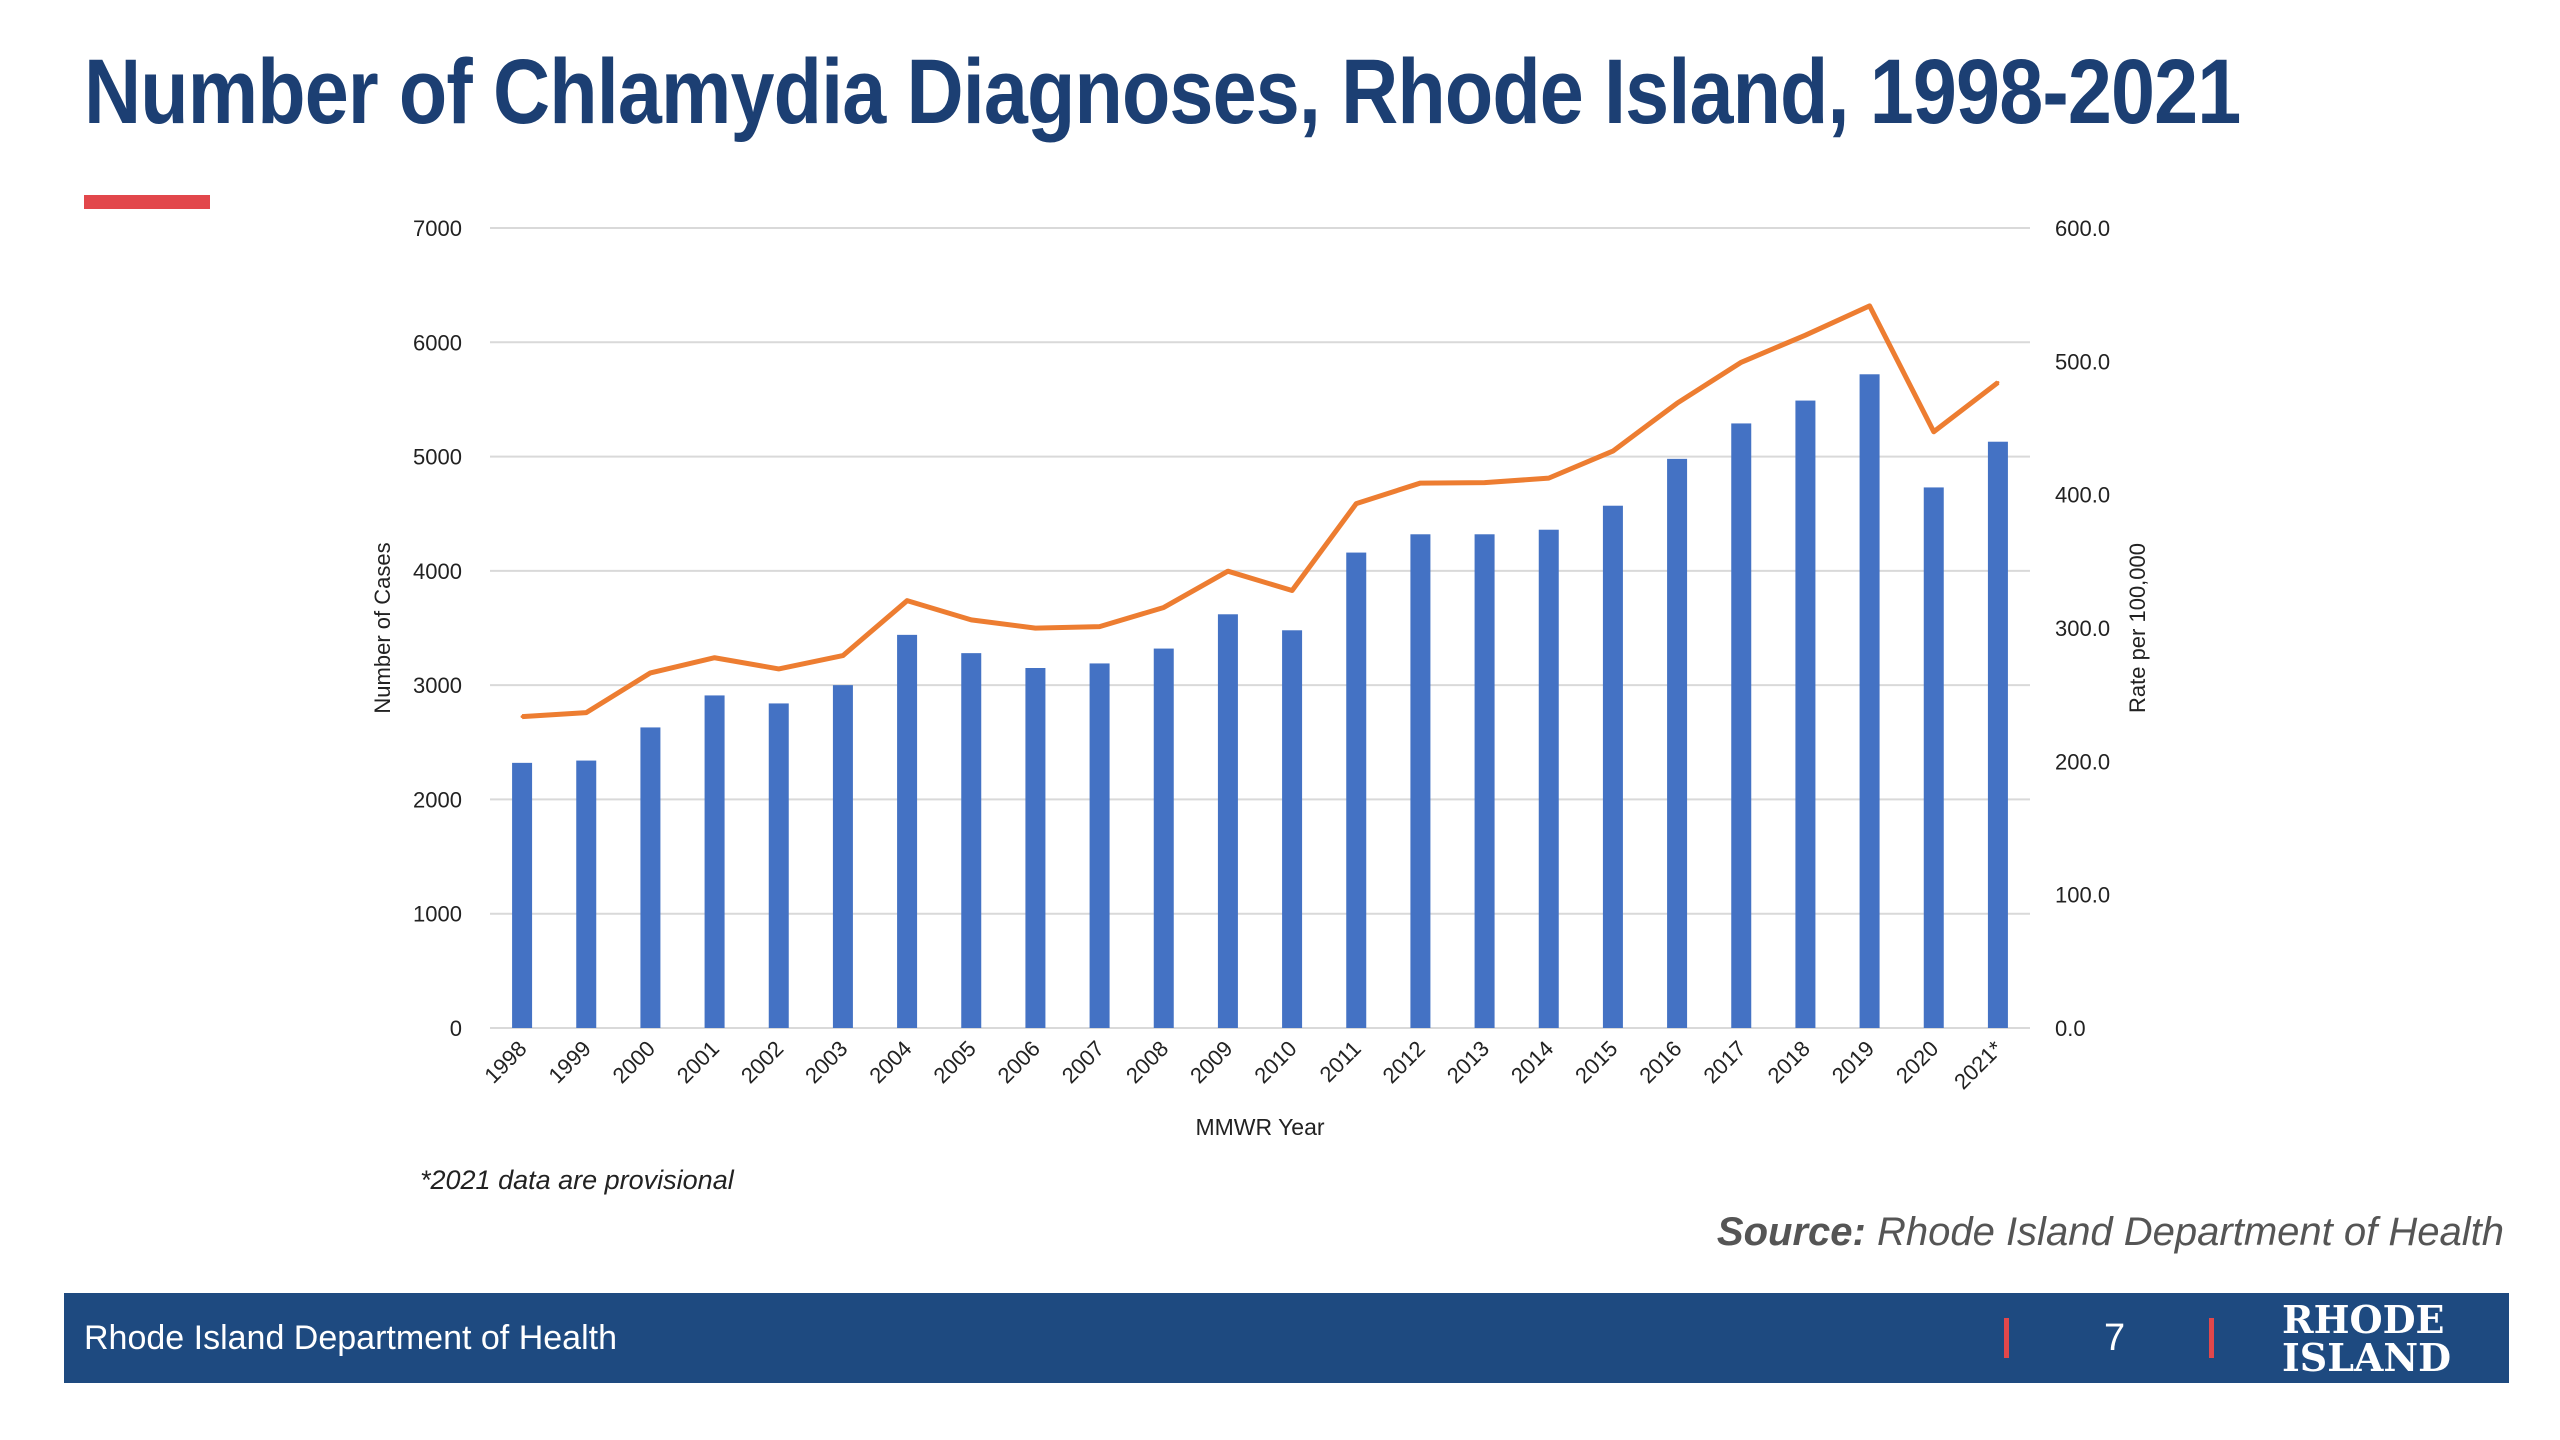 The height and width of the screenshot is (1440, 2560). Describe the element at coordinates (2115, 1338) in the screenshot. I see `page-number: 7` at that location.